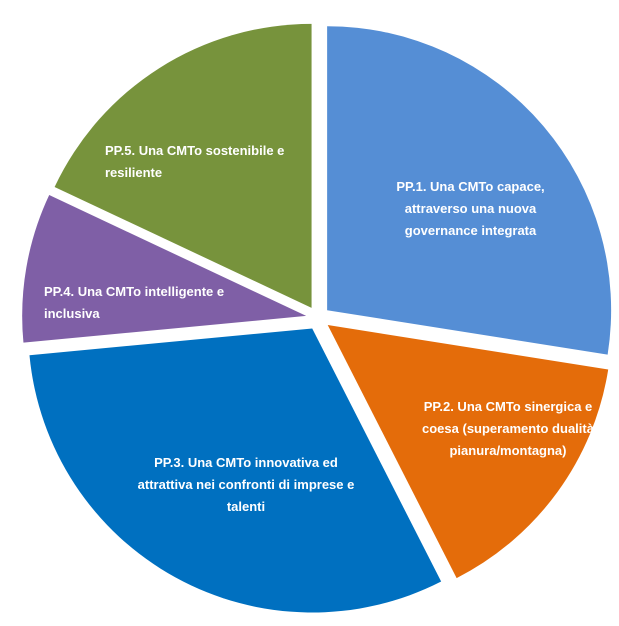 The height and width of the screenshot is (626, 619). What do you see at coordinates (164, 269) in the screenshot?
I see `pie-slice` at bounding box center [164, 269].